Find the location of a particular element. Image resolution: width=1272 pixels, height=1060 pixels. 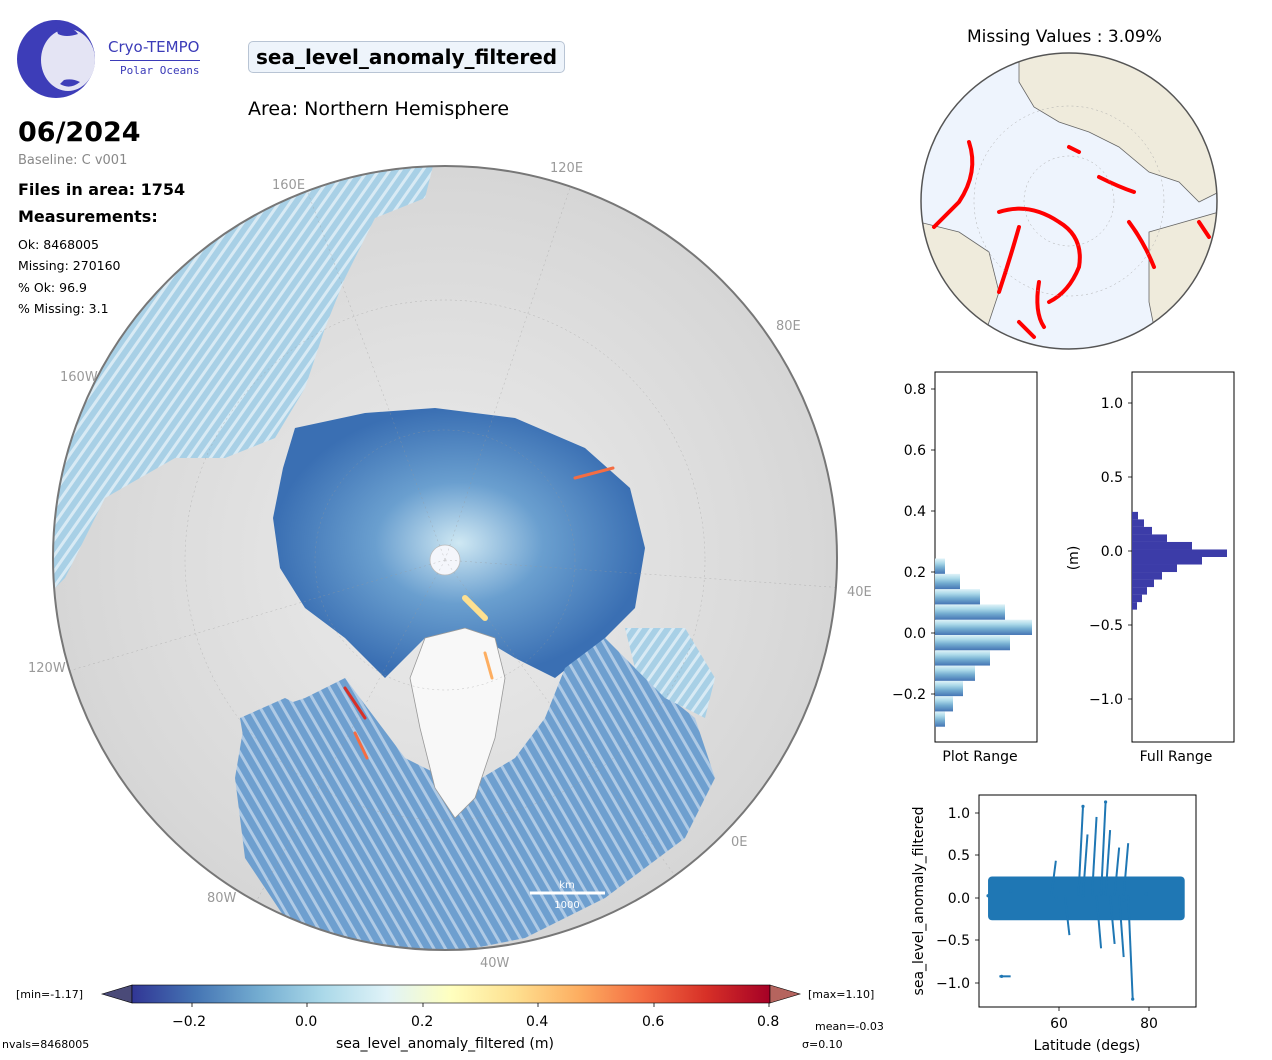

grid-label-120e: 120E is located at coordinates (567, 168).